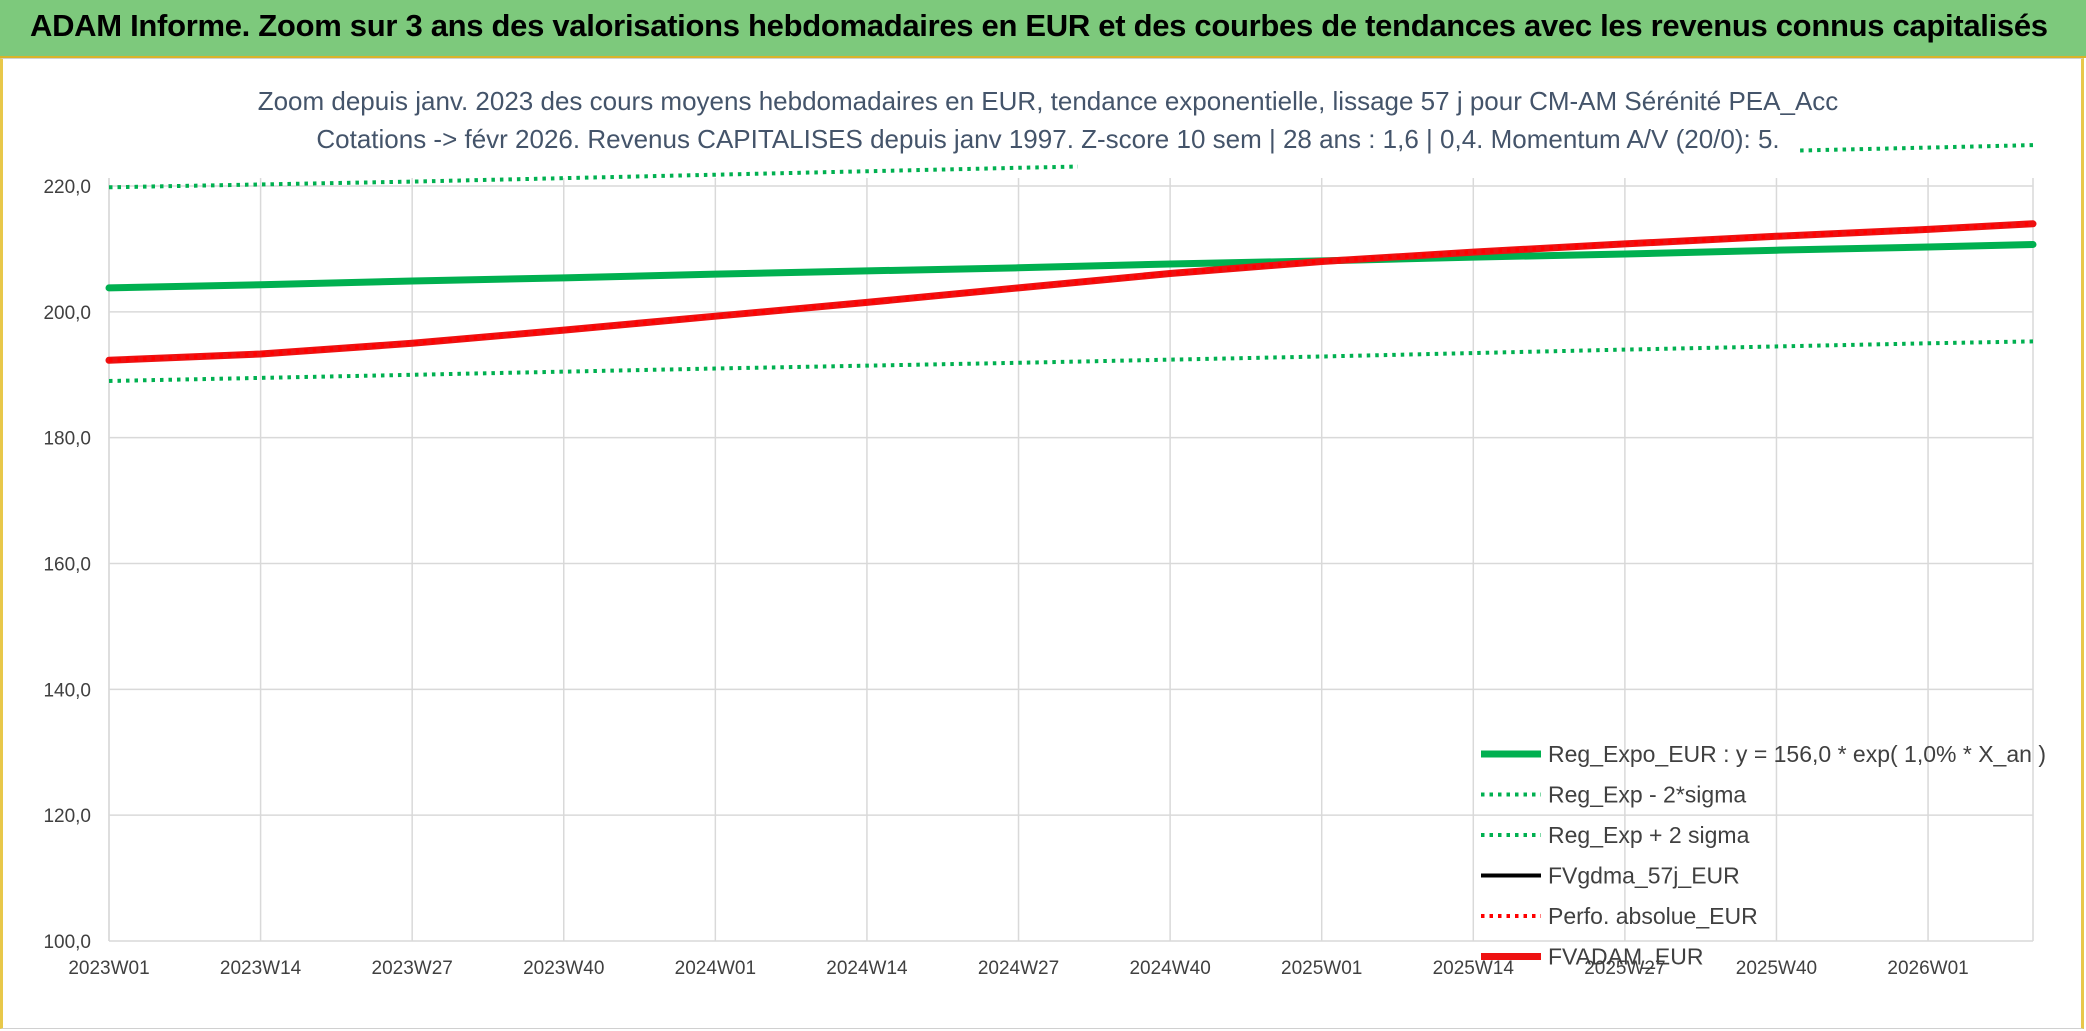 This screenshot has height=1031, width=2086. Describe the element at coordinates (1649, 835) in the screenshot. I see `legend-label-2: Reg_Exp + 2 sigma` at that location.